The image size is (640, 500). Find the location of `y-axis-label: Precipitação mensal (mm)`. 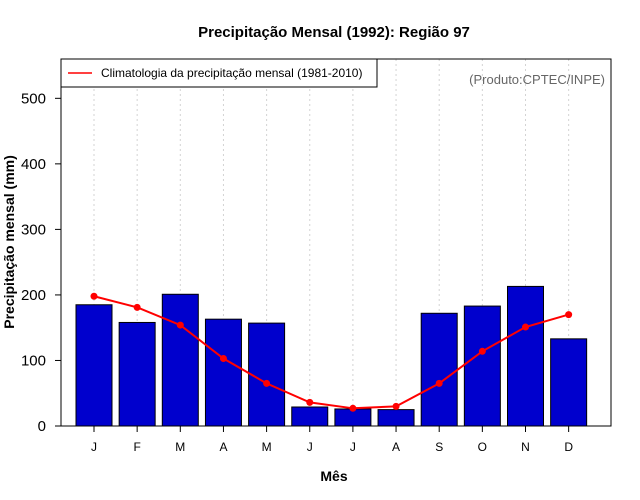

y-axis-label: Precipitação mensal (mm) is located at coordinates (9, 242).